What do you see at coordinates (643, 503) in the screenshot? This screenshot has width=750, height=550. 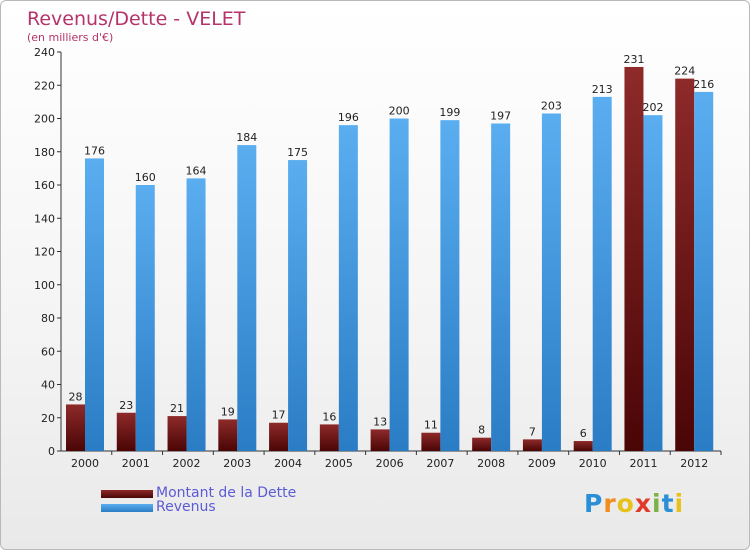 I see `logo-letter: x` at bounding box center [643, 503].